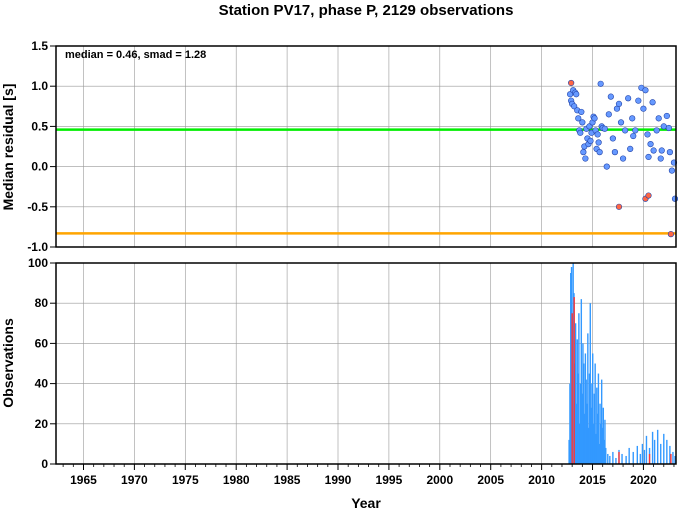  Describe the element at coordinates (643, 480) in the screenshot. I see `x-tick-label: 2020` at that location.